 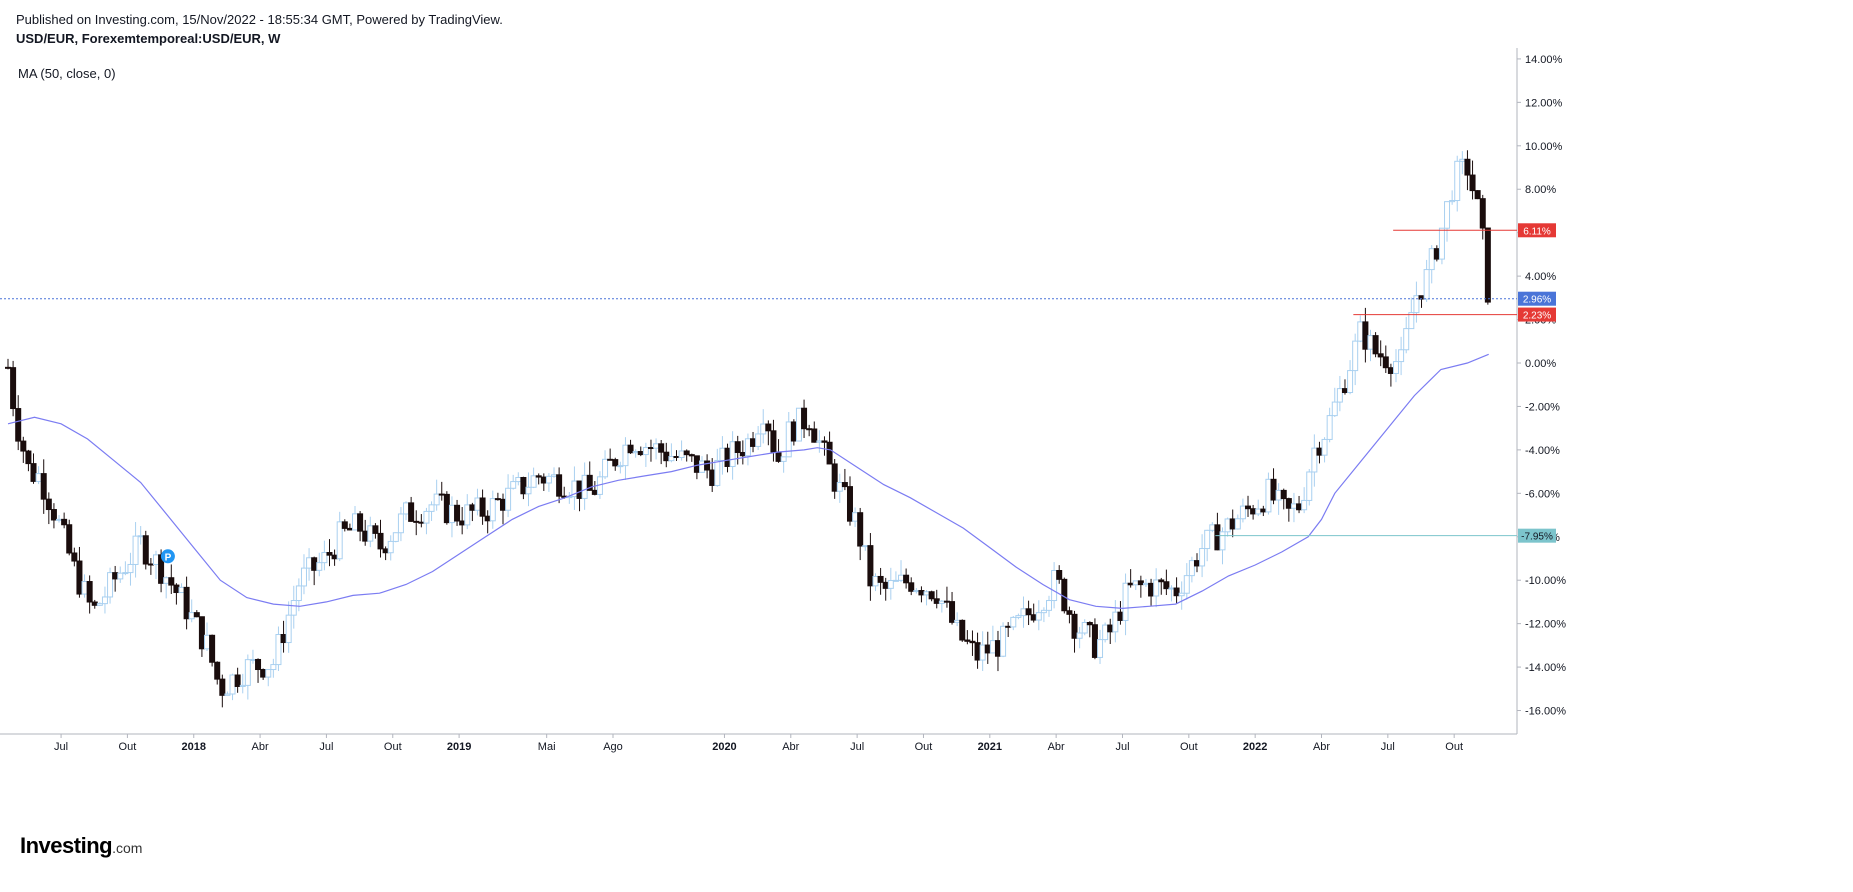 I want to click on level-badge-label: 2.23%, so click(x=1537, y=316).